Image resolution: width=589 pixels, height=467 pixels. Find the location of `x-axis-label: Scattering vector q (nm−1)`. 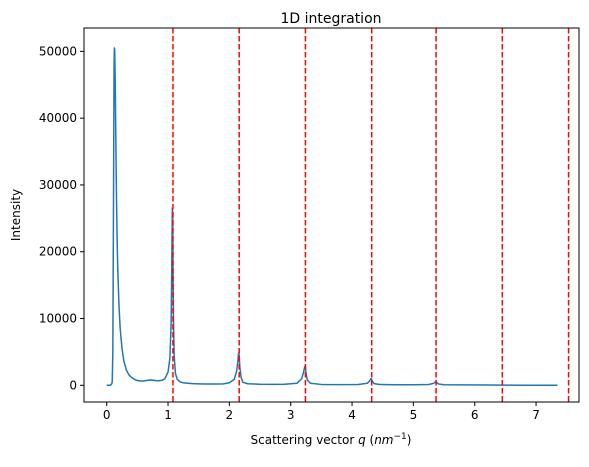

x-axis-label: Scattering vector q (nm−1) is located at coordinates (331, 439).